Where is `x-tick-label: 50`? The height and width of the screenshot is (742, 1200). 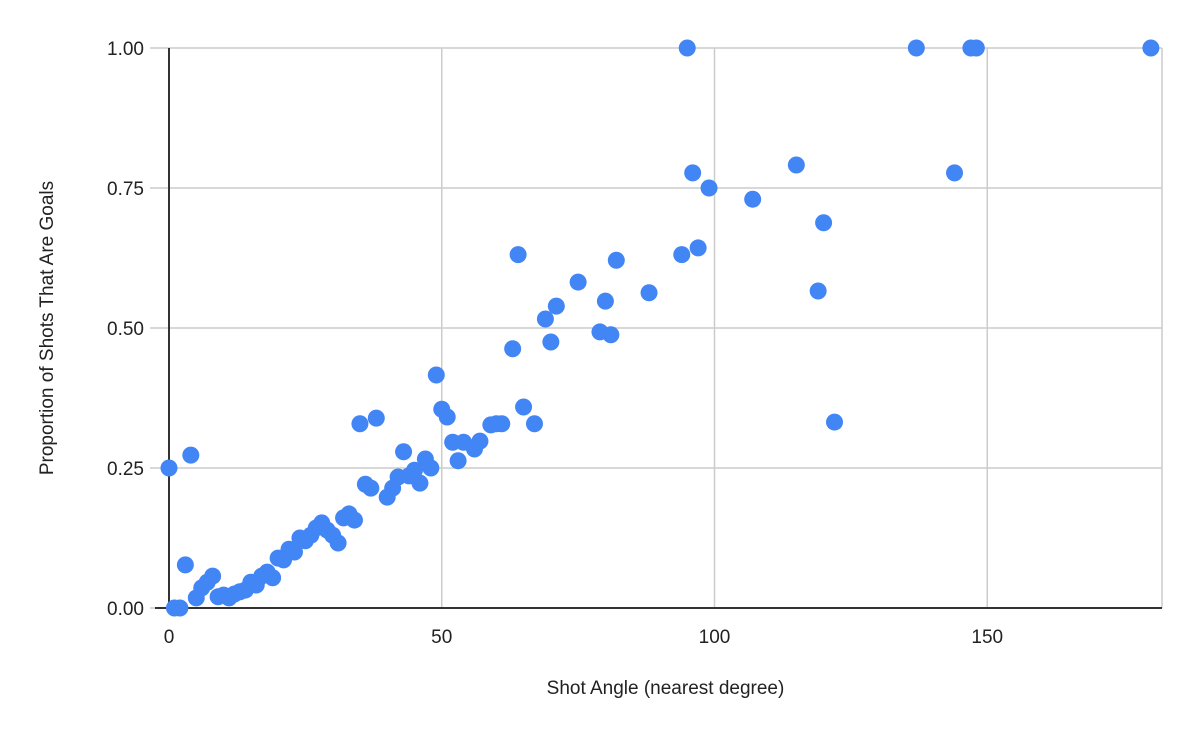 x-tick-label: 50 is located at coordinates (441, 637).